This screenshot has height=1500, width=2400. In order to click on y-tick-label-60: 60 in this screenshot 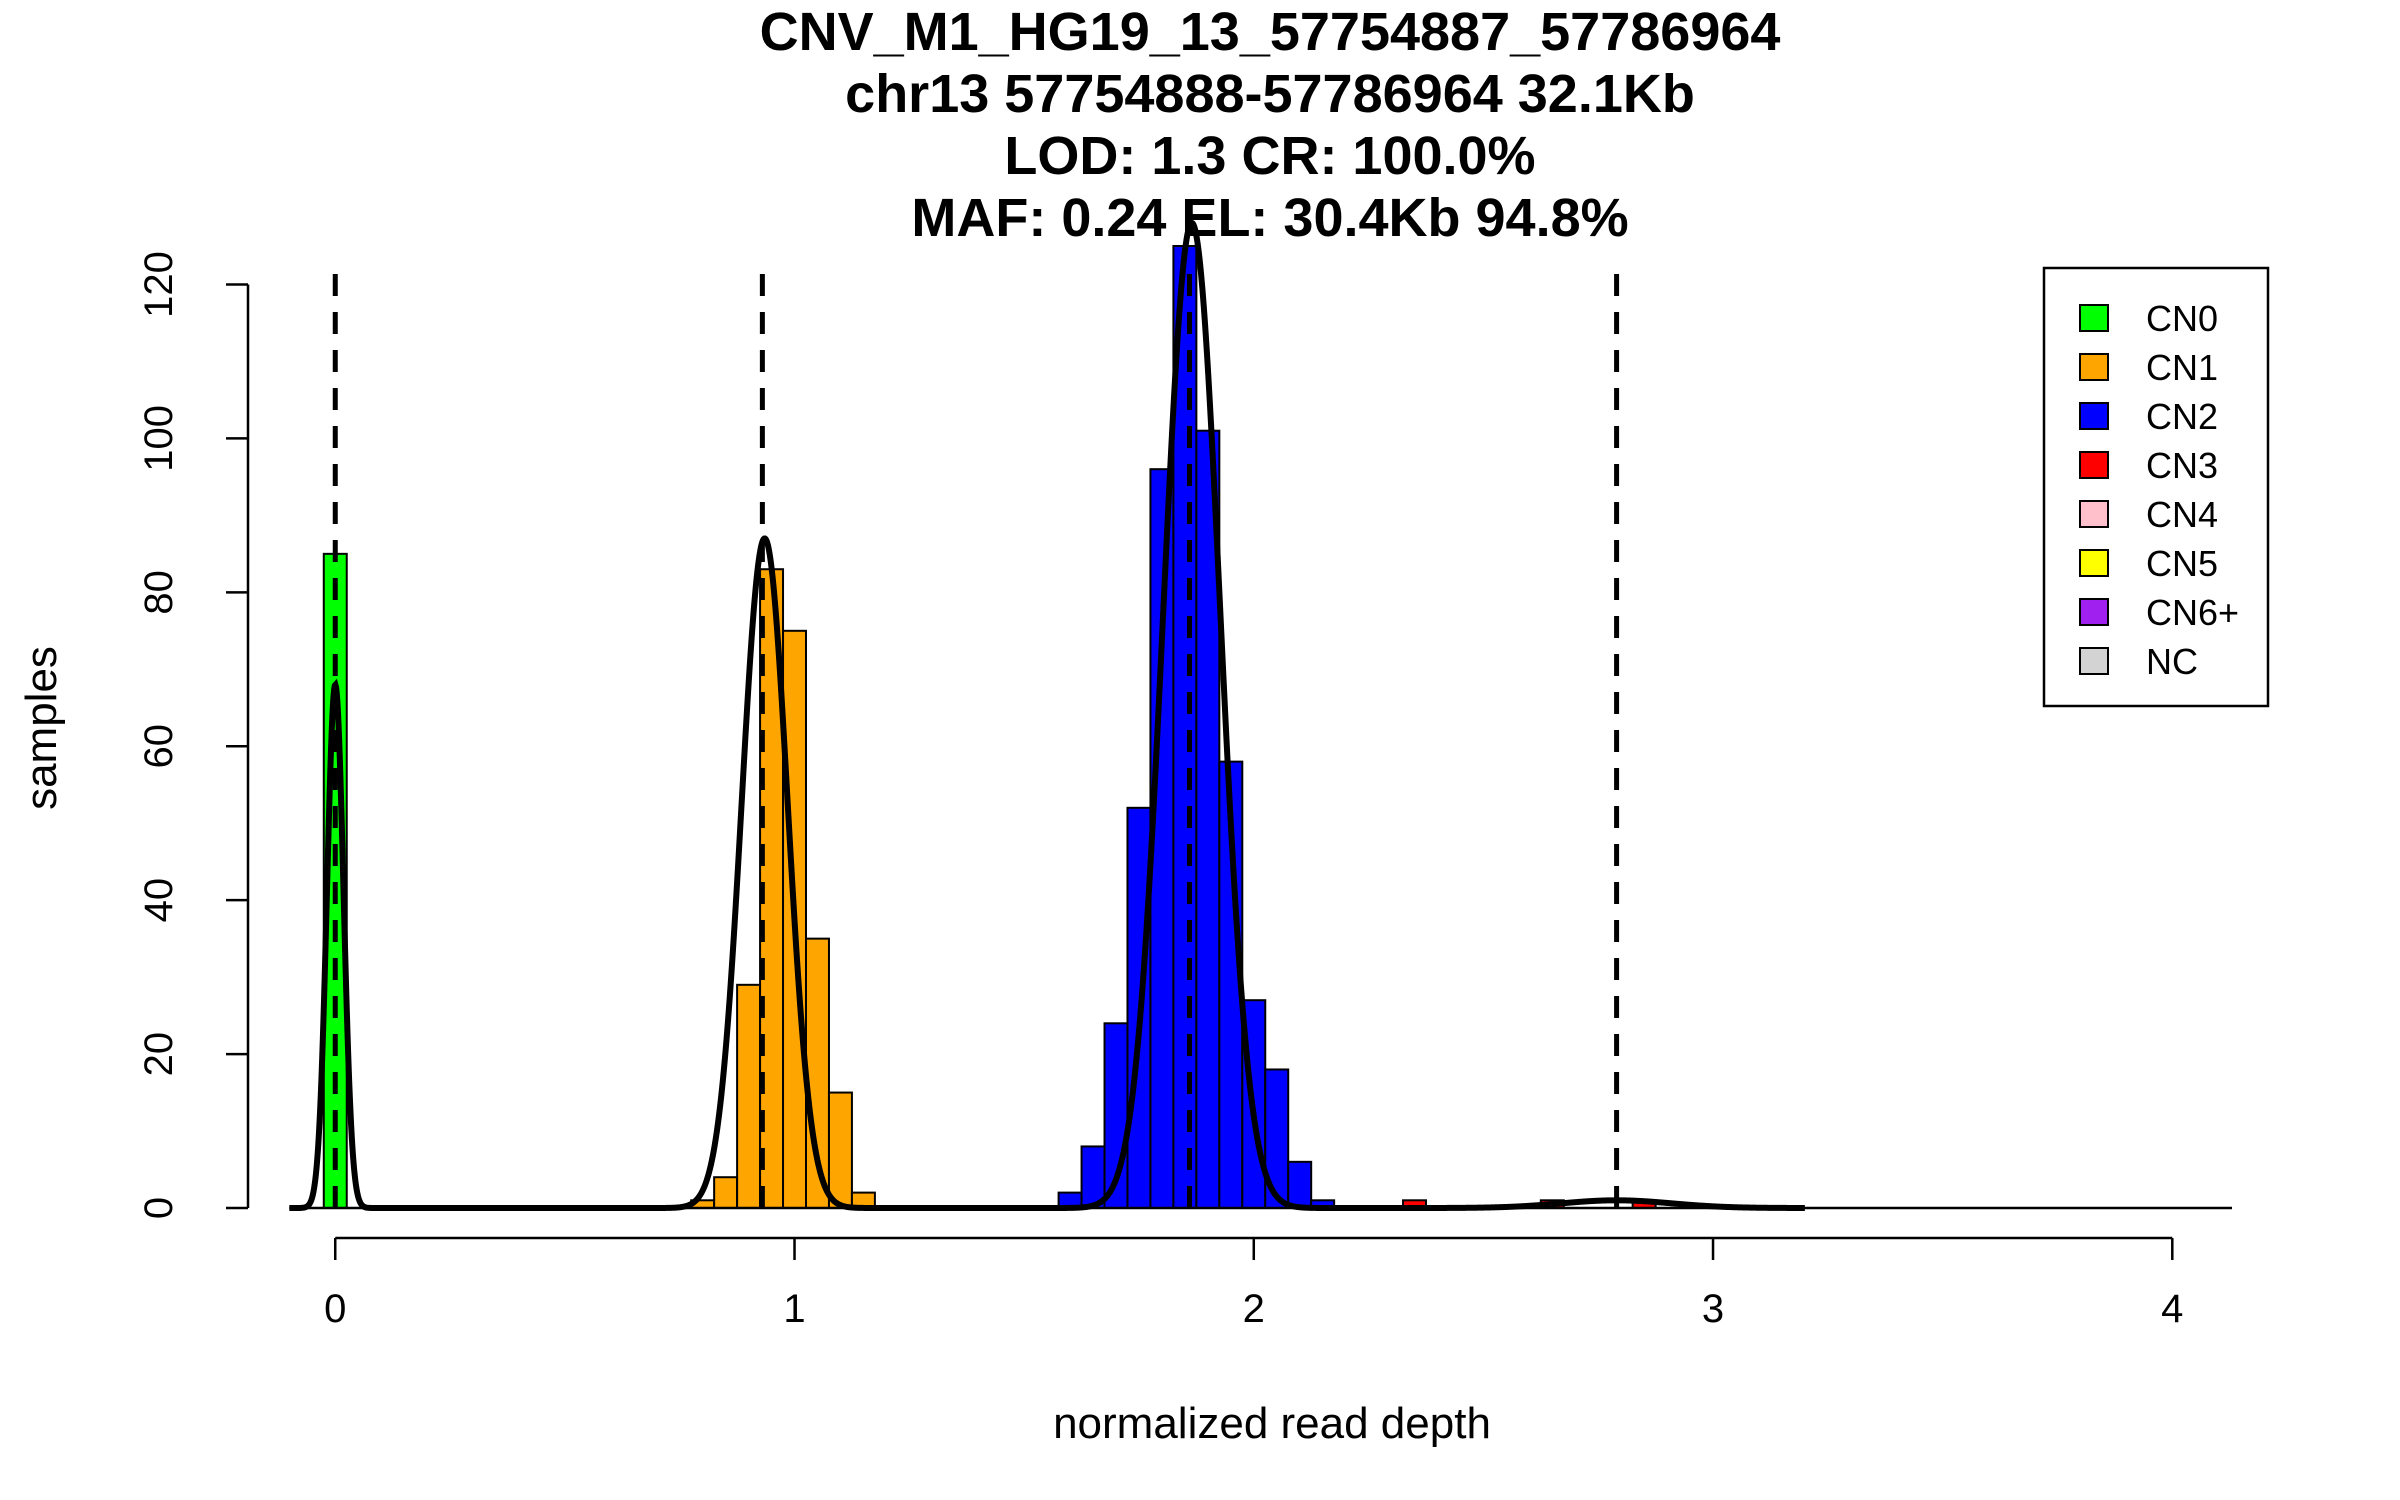, I will do `click(159, 746)`.